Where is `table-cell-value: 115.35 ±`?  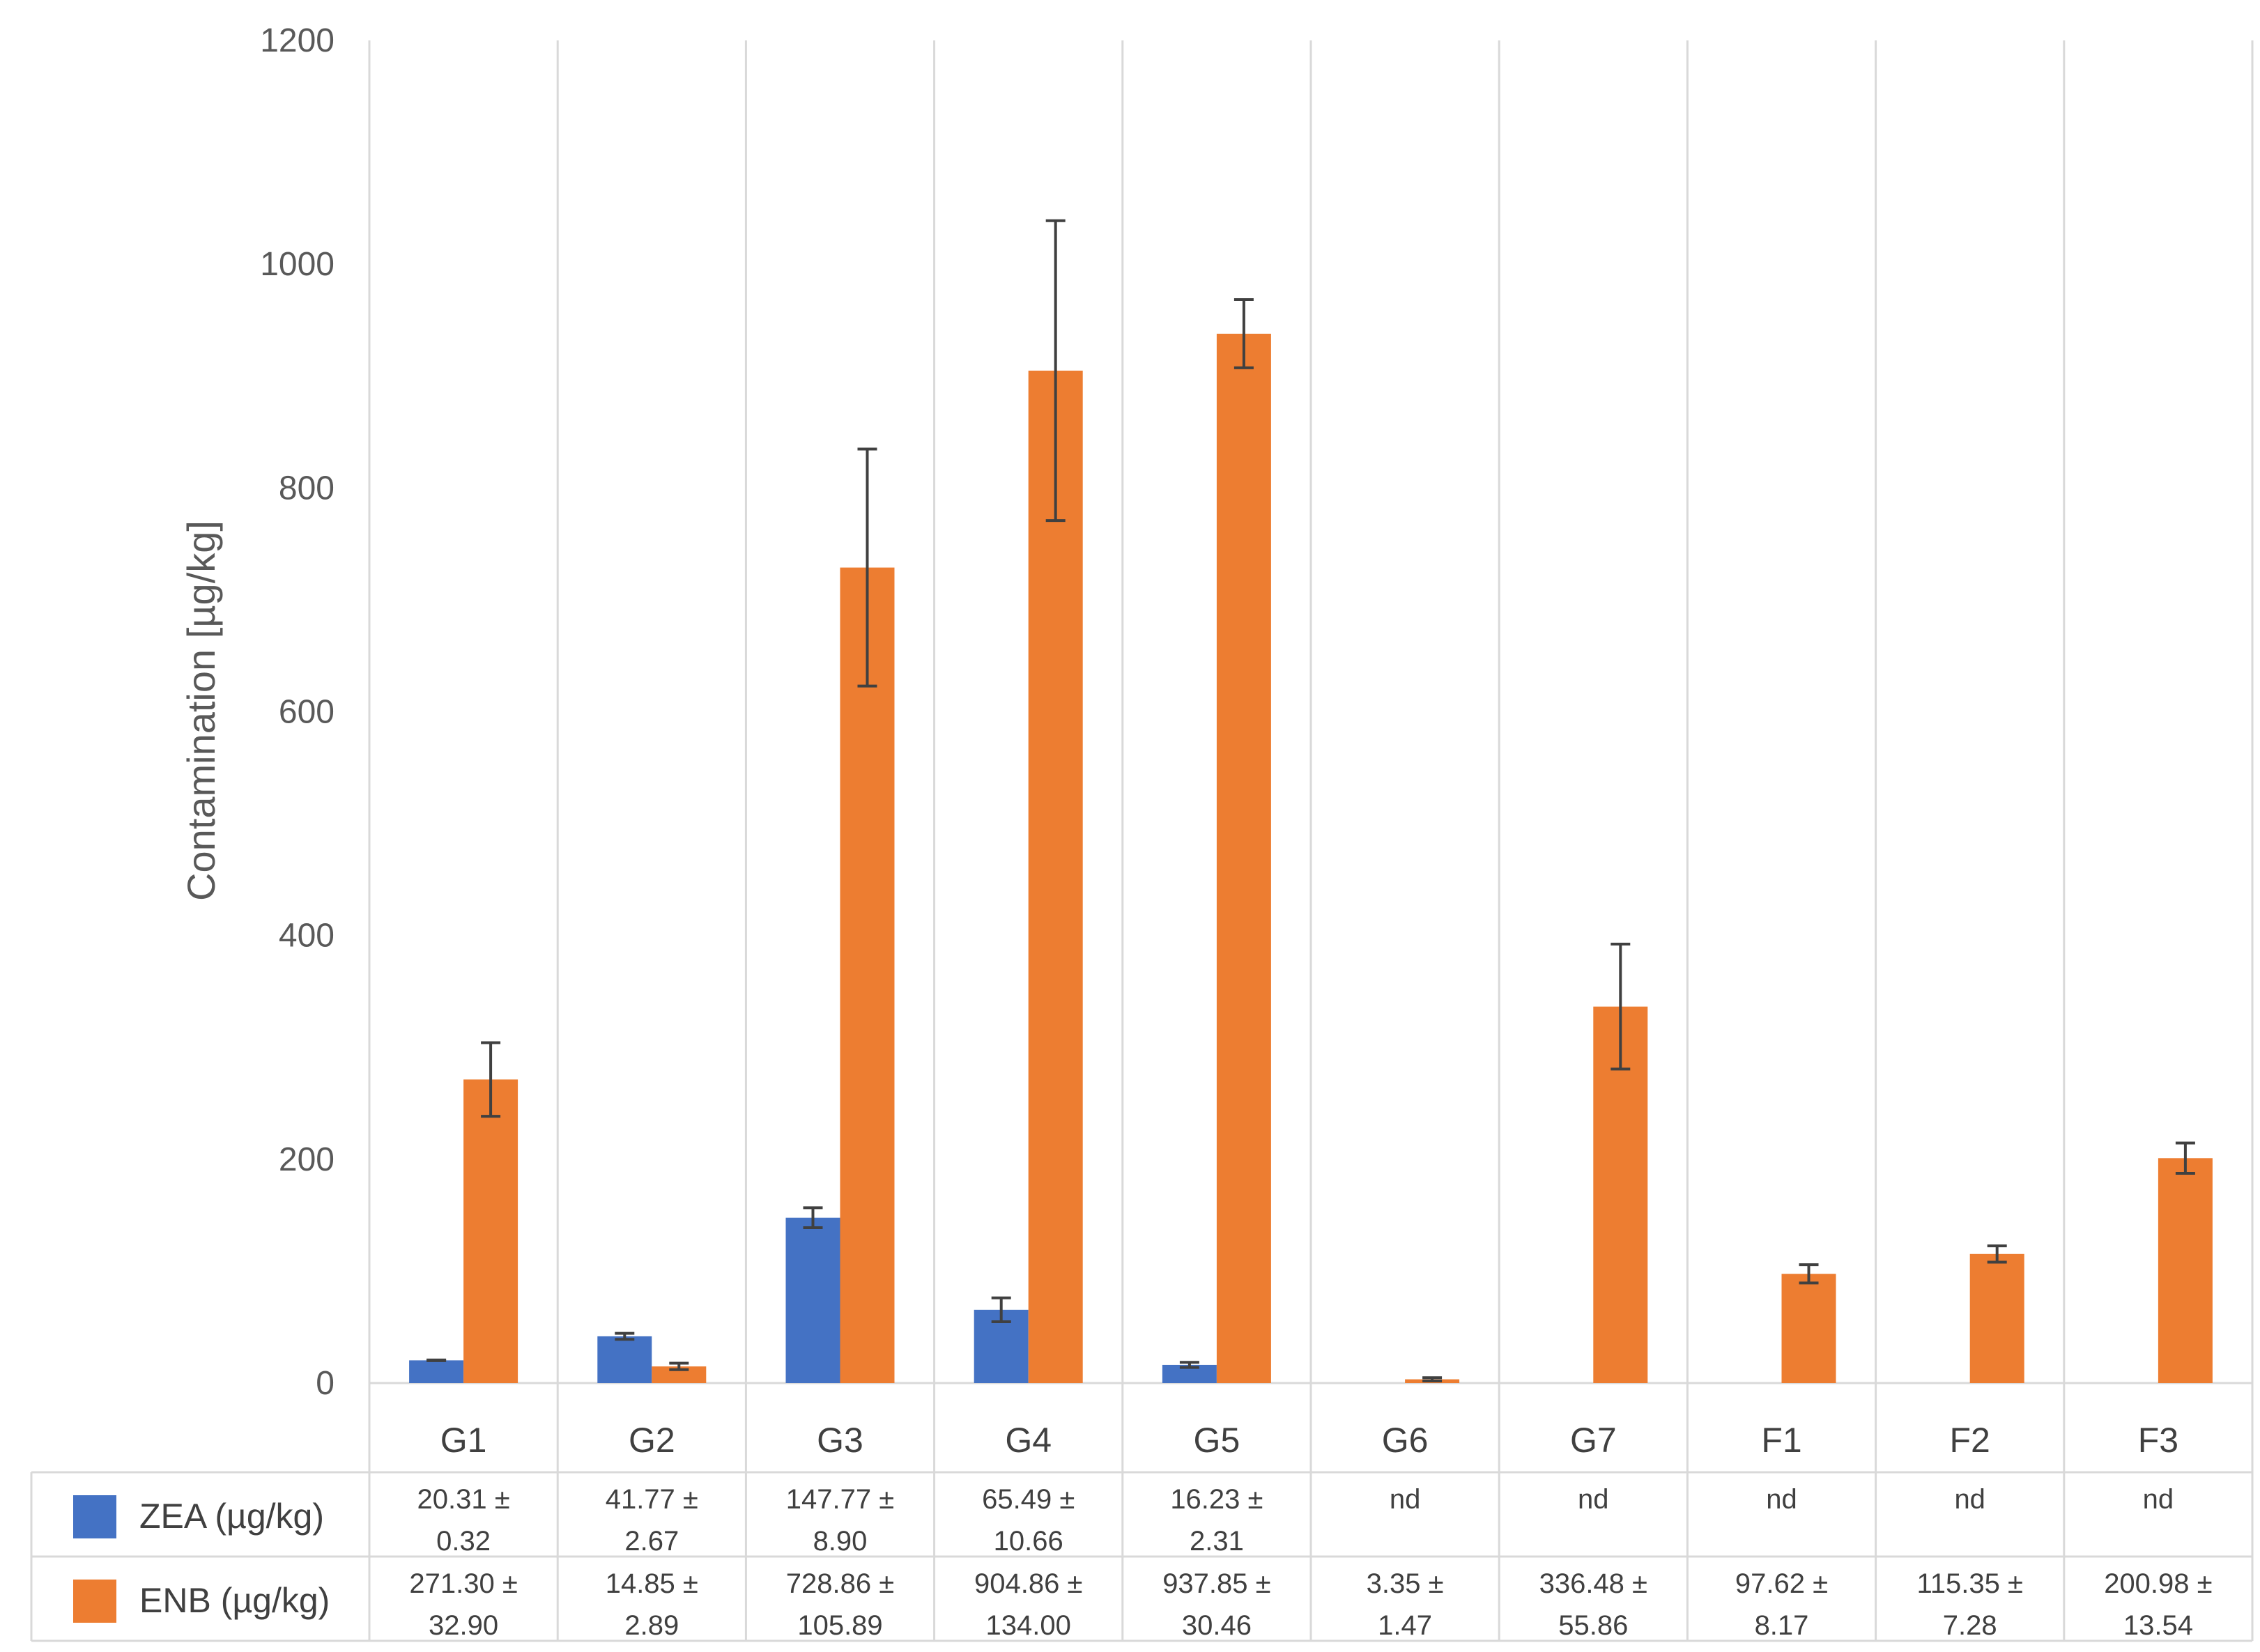
table-cell-value: 115.35 ± is located at coordinates (1969, 1583).